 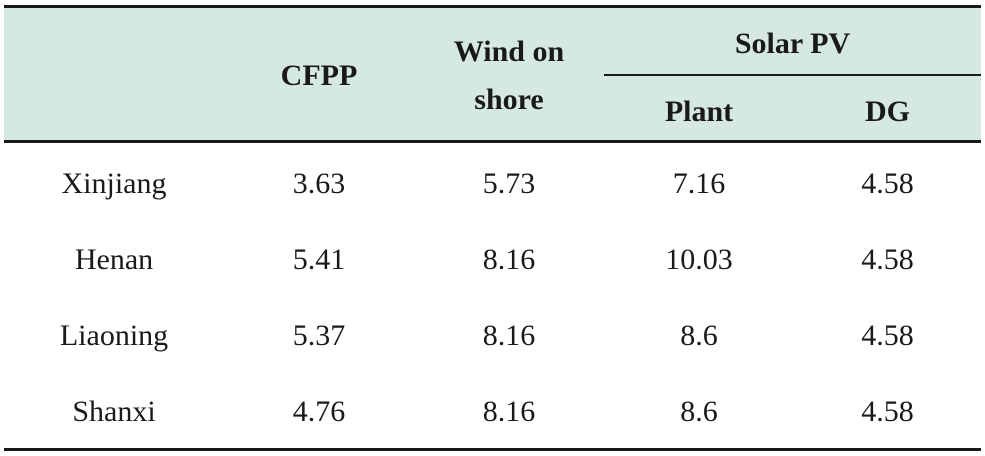 What do you see at coordinates (509, 183) in the screenshot?
I see `cell-wind: 5.73` at bounding box center [509, 183].